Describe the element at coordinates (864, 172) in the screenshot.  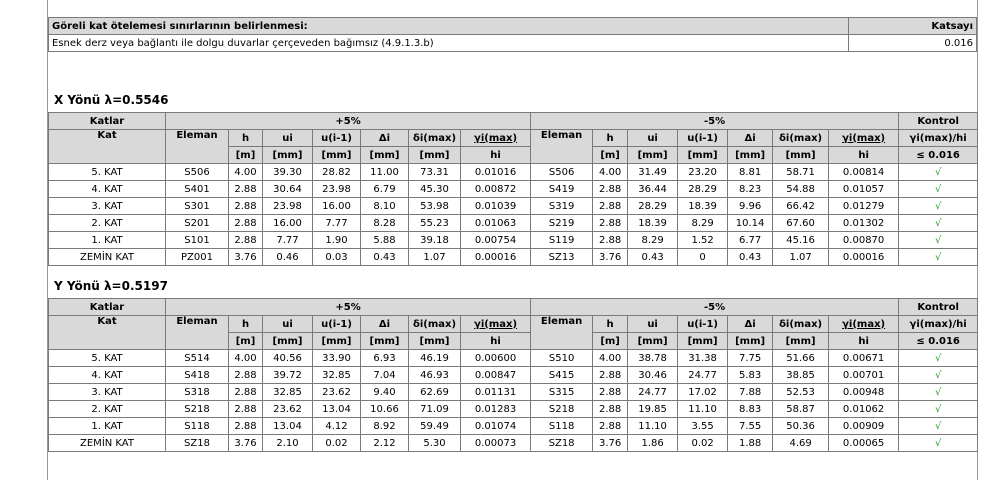
I see `cell: 0.00814` at that location.